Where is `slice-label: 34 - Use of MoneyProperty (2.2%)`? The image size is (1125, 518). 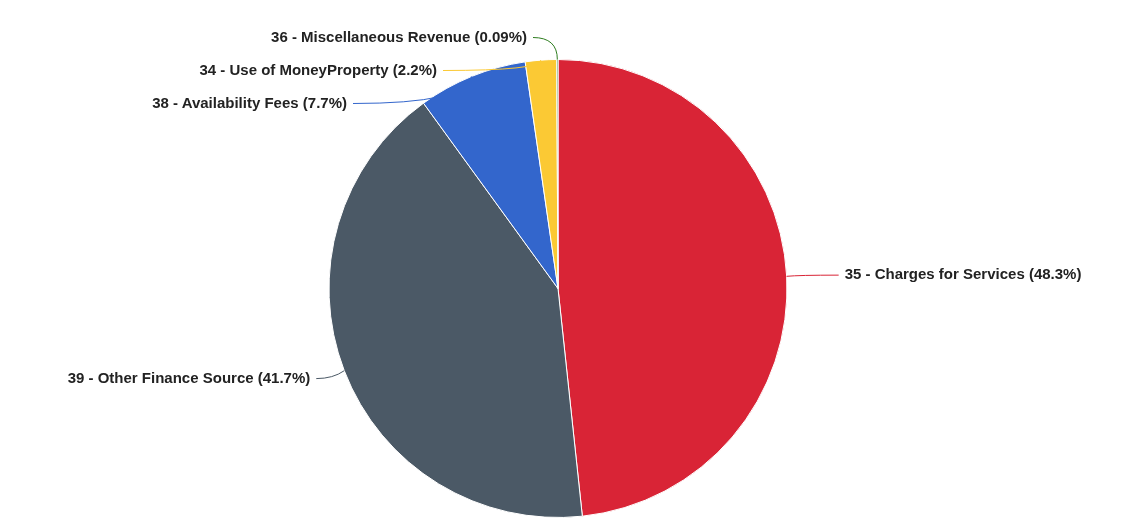
slice-label: 34 - Use of MoneyProperty (2.2%) is located at coordinates (318, 69).